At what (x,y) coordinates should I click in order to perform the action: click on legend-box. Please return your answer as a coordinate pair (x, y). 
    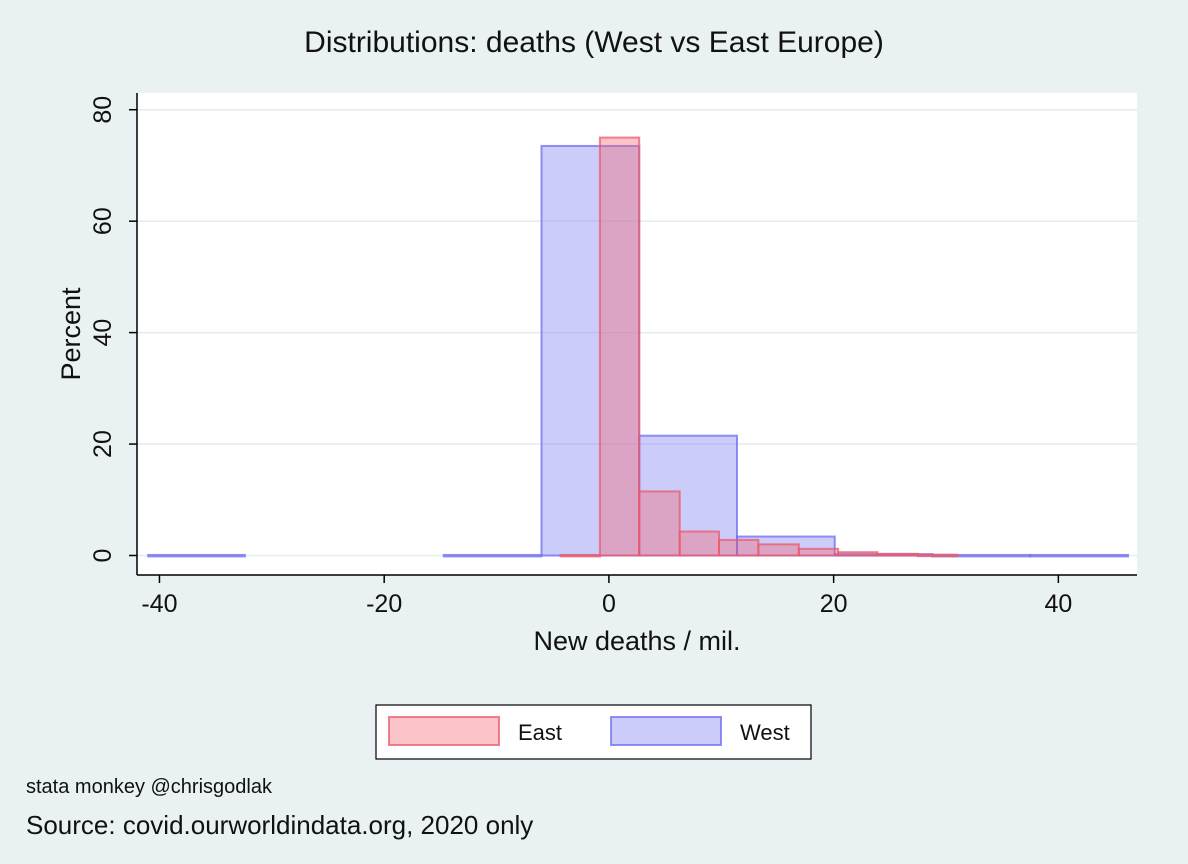
    Looking at the image, I should click on (593, 732).